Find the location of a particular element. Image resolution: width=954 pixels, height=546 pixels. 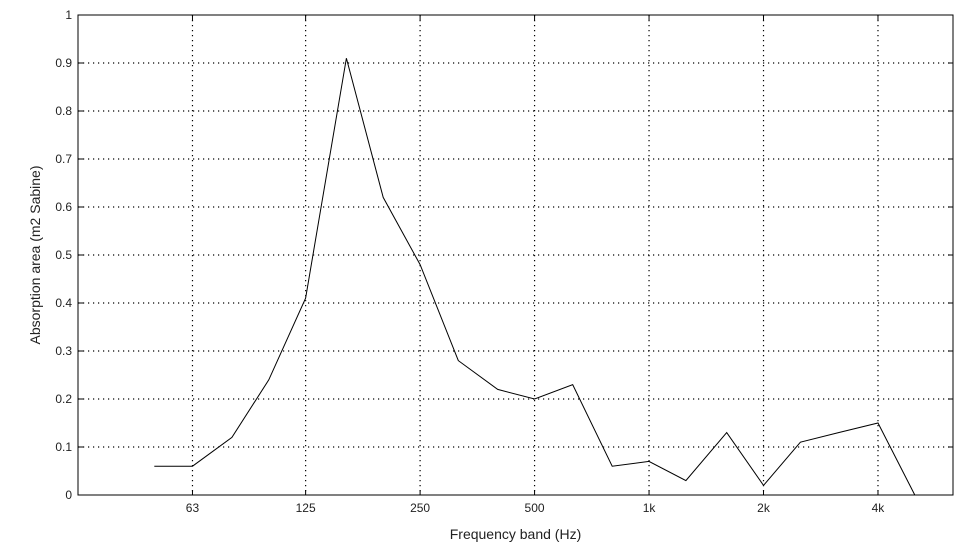

y-tick-label: 0.1 is located at coordinates (63, 447).